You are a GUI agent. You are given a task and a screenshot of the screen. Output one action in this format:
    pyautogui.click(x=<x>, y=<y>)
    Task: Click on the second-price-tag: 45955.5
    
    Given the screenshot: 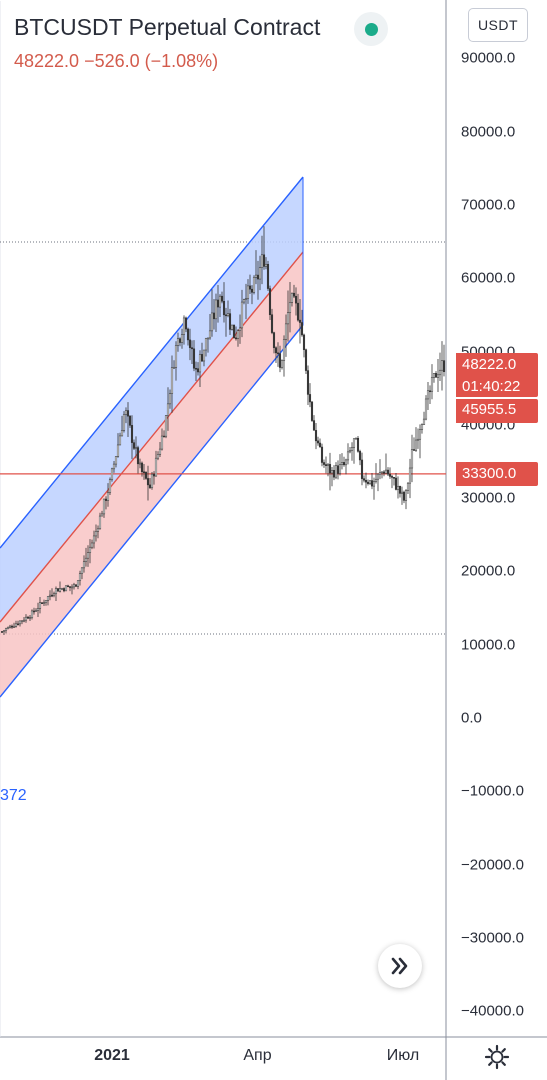 What is the action you would take?
    pyautogui.click(x=497, y=411)
    